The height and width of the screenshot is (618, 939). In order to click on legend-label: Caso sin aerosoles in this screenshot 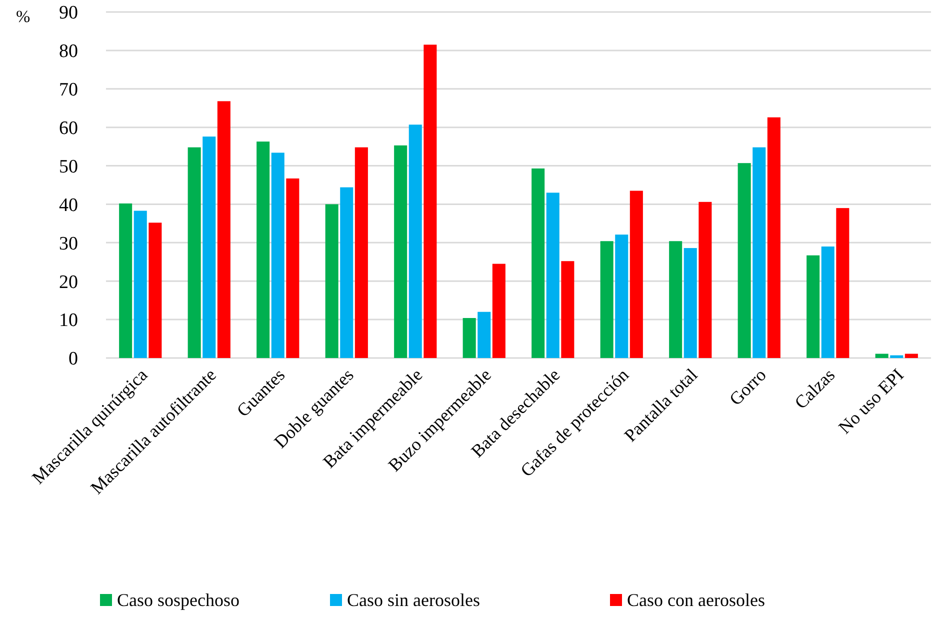, I will do `click(413, 600)`.